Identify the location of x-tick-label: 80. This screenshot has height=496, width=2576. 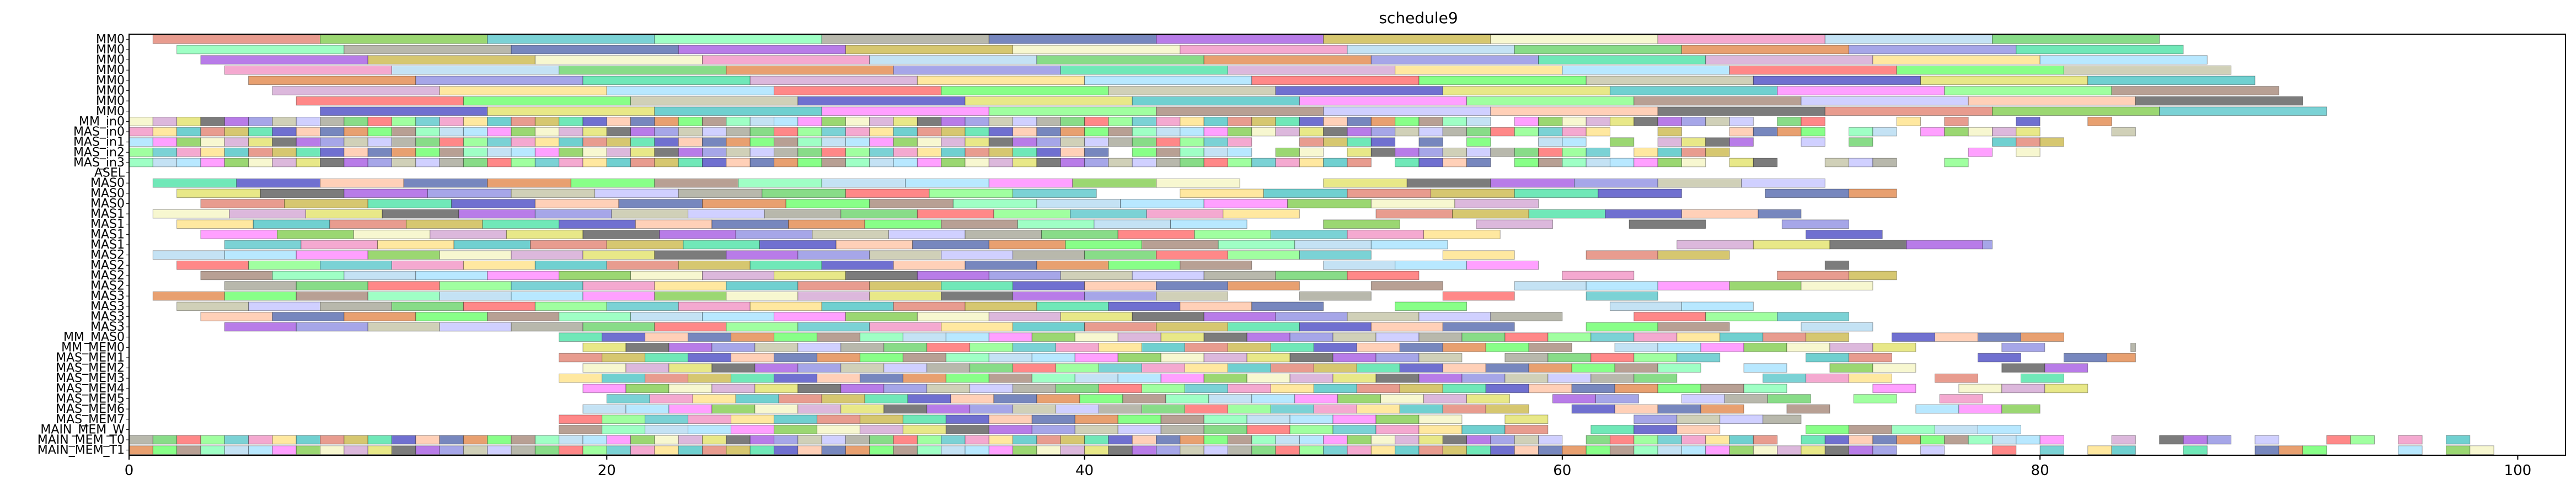
(2040, 470).